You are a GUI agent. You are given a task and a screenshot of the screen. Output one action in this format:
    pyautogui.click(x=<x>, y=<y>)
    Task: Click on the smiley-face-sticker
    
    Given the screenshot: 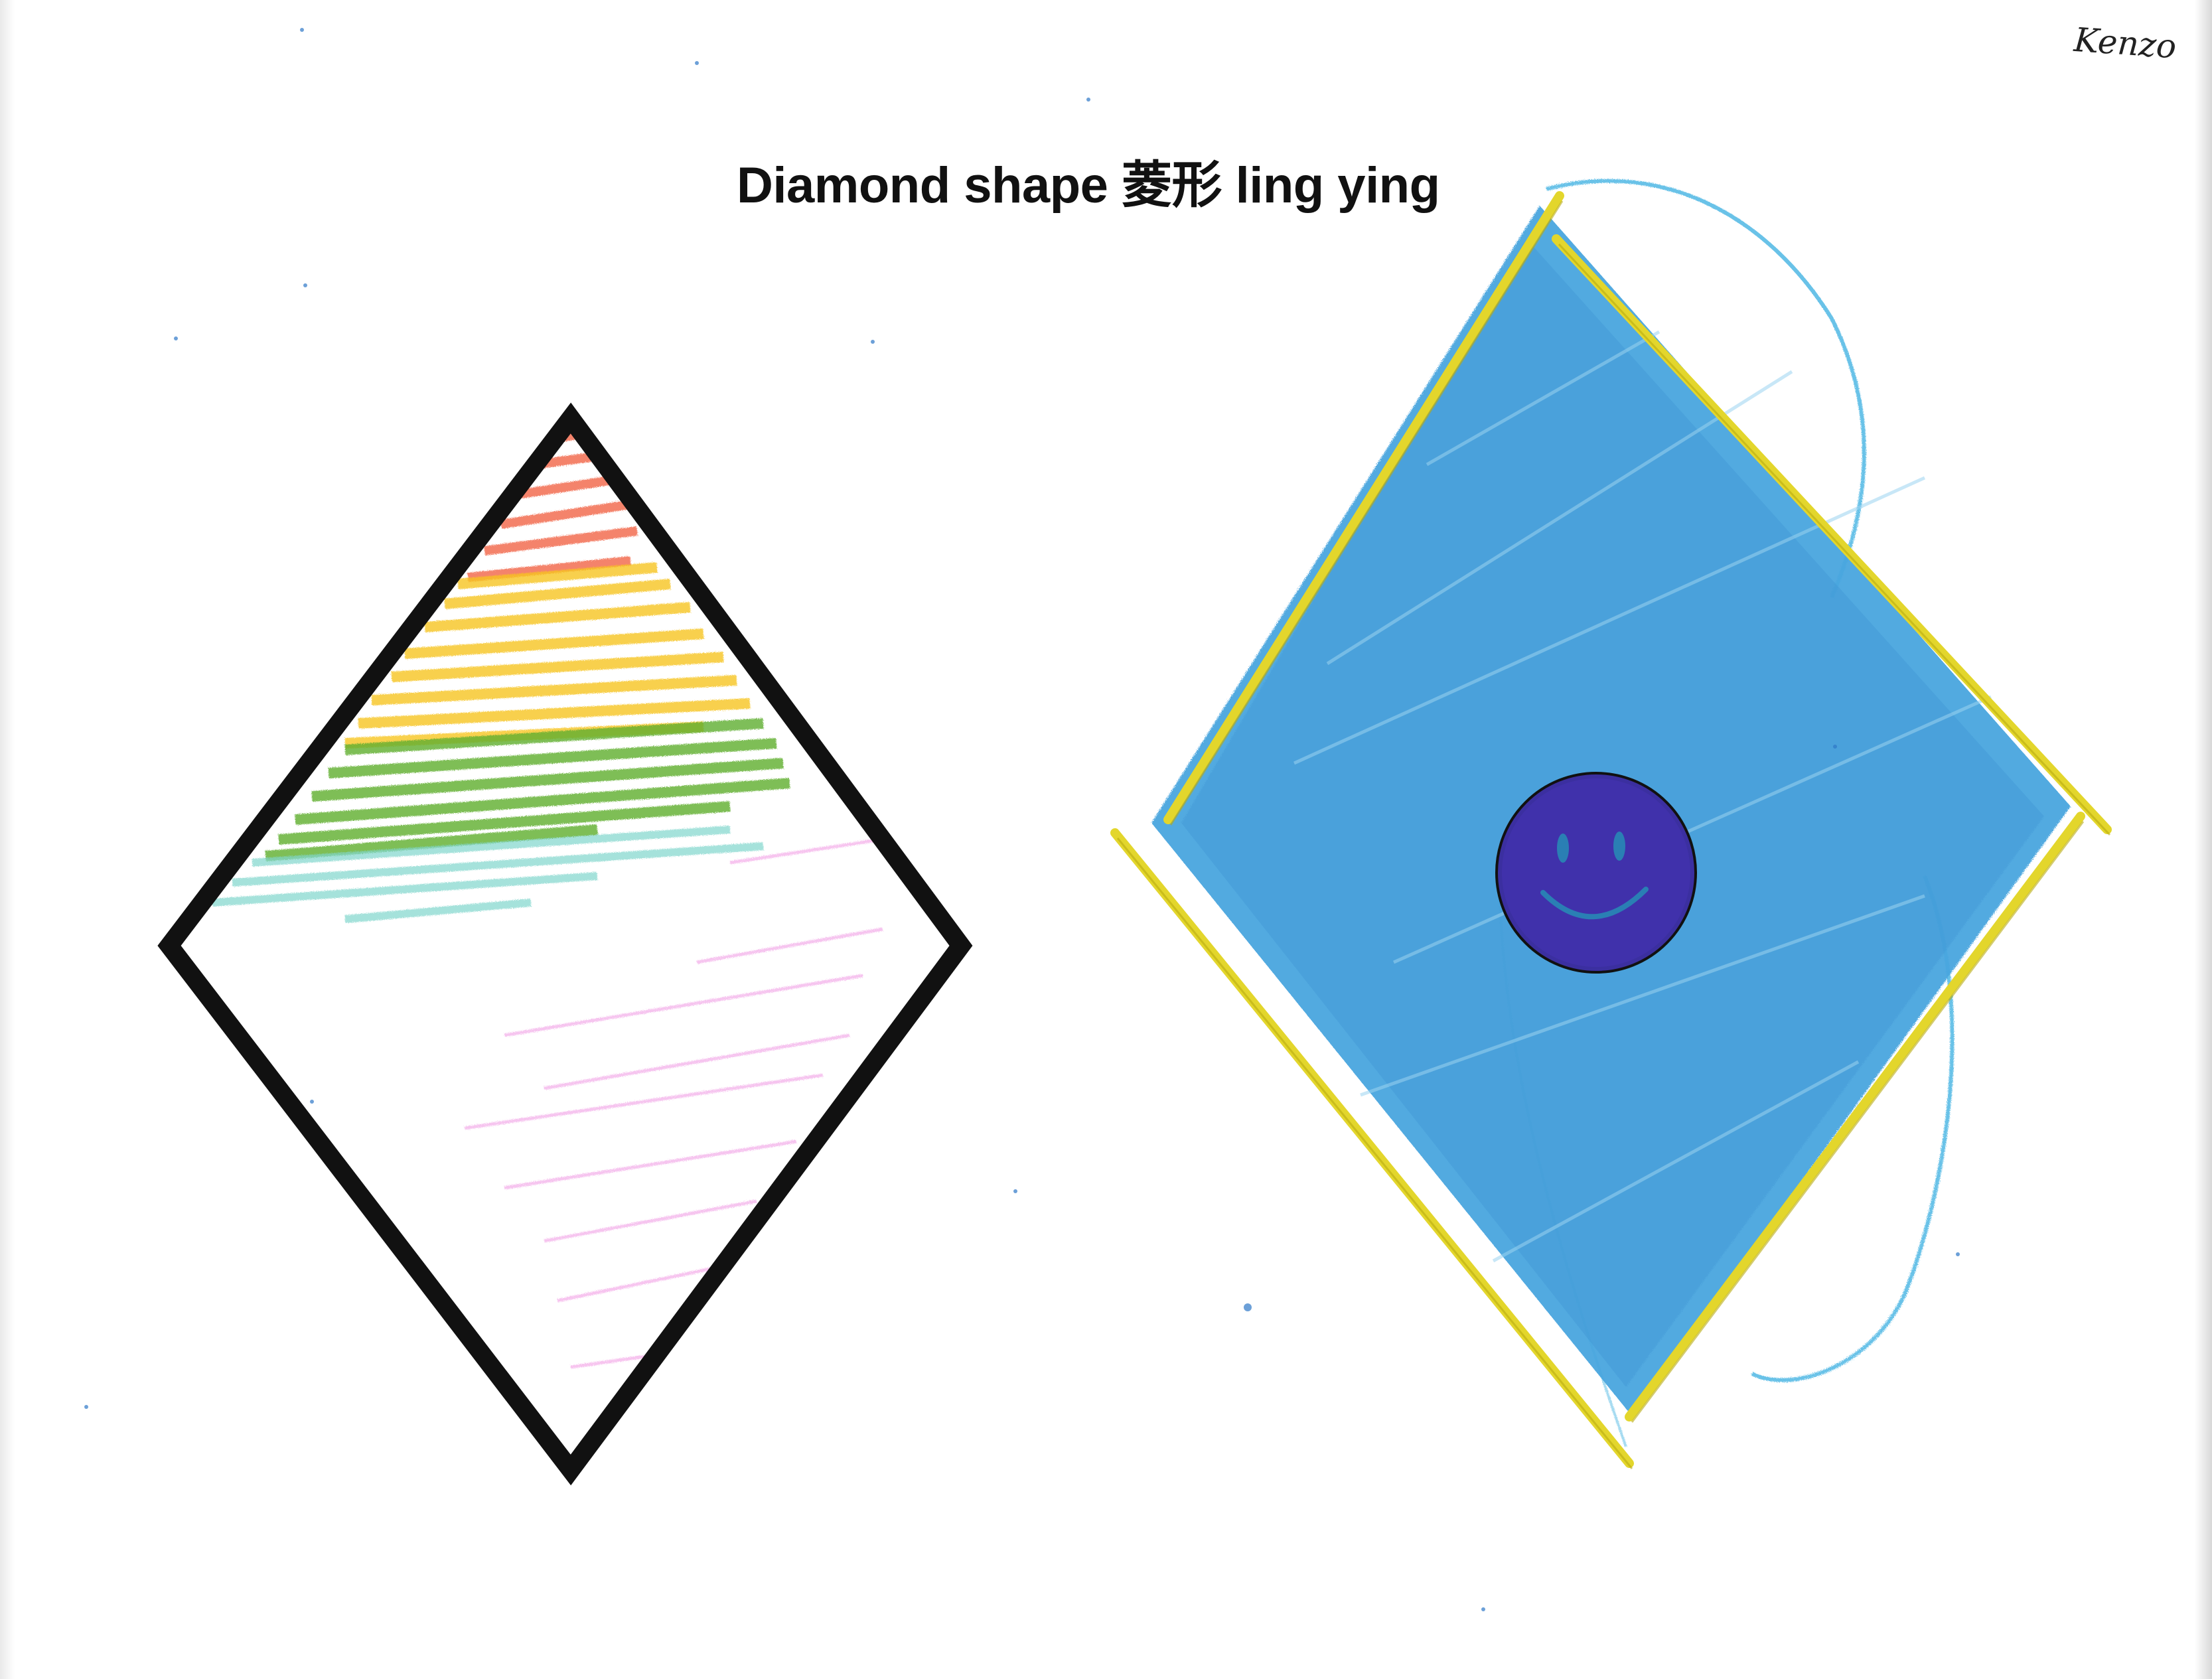 What is the action you would take?
    pyautogui.click(x=1596, y=873)
    